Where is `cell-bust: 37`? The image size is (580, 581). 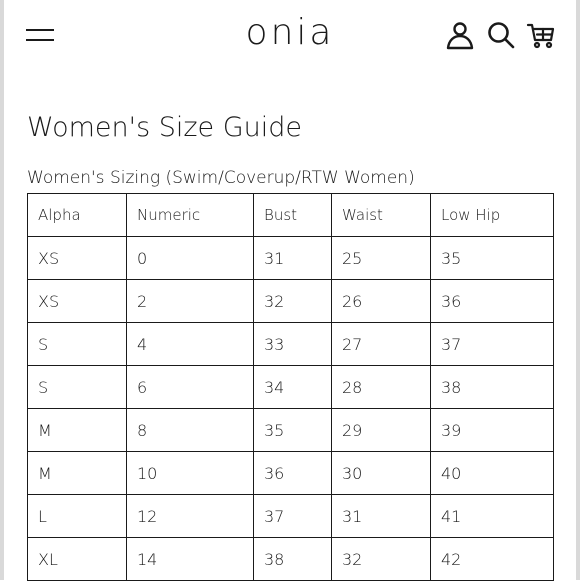 cell-bust: 37 is located at coordinates (292, 516).